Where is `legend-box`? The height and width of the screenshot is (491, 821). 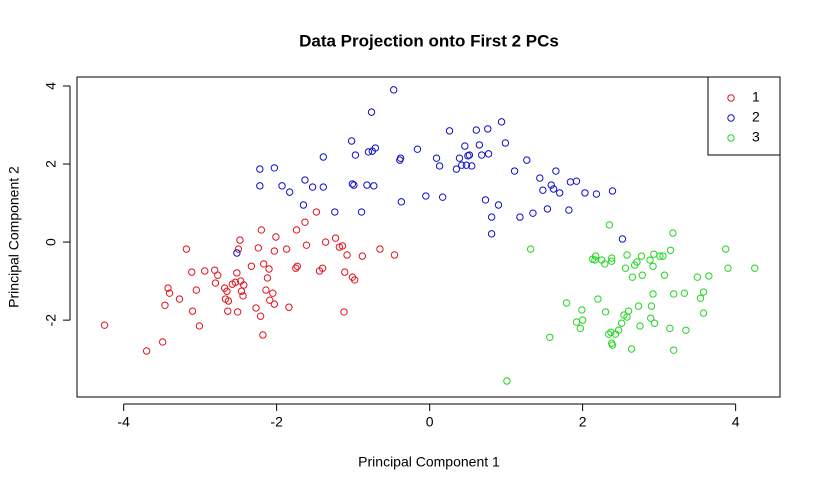
legend-box is located at coordinates (744, 116).